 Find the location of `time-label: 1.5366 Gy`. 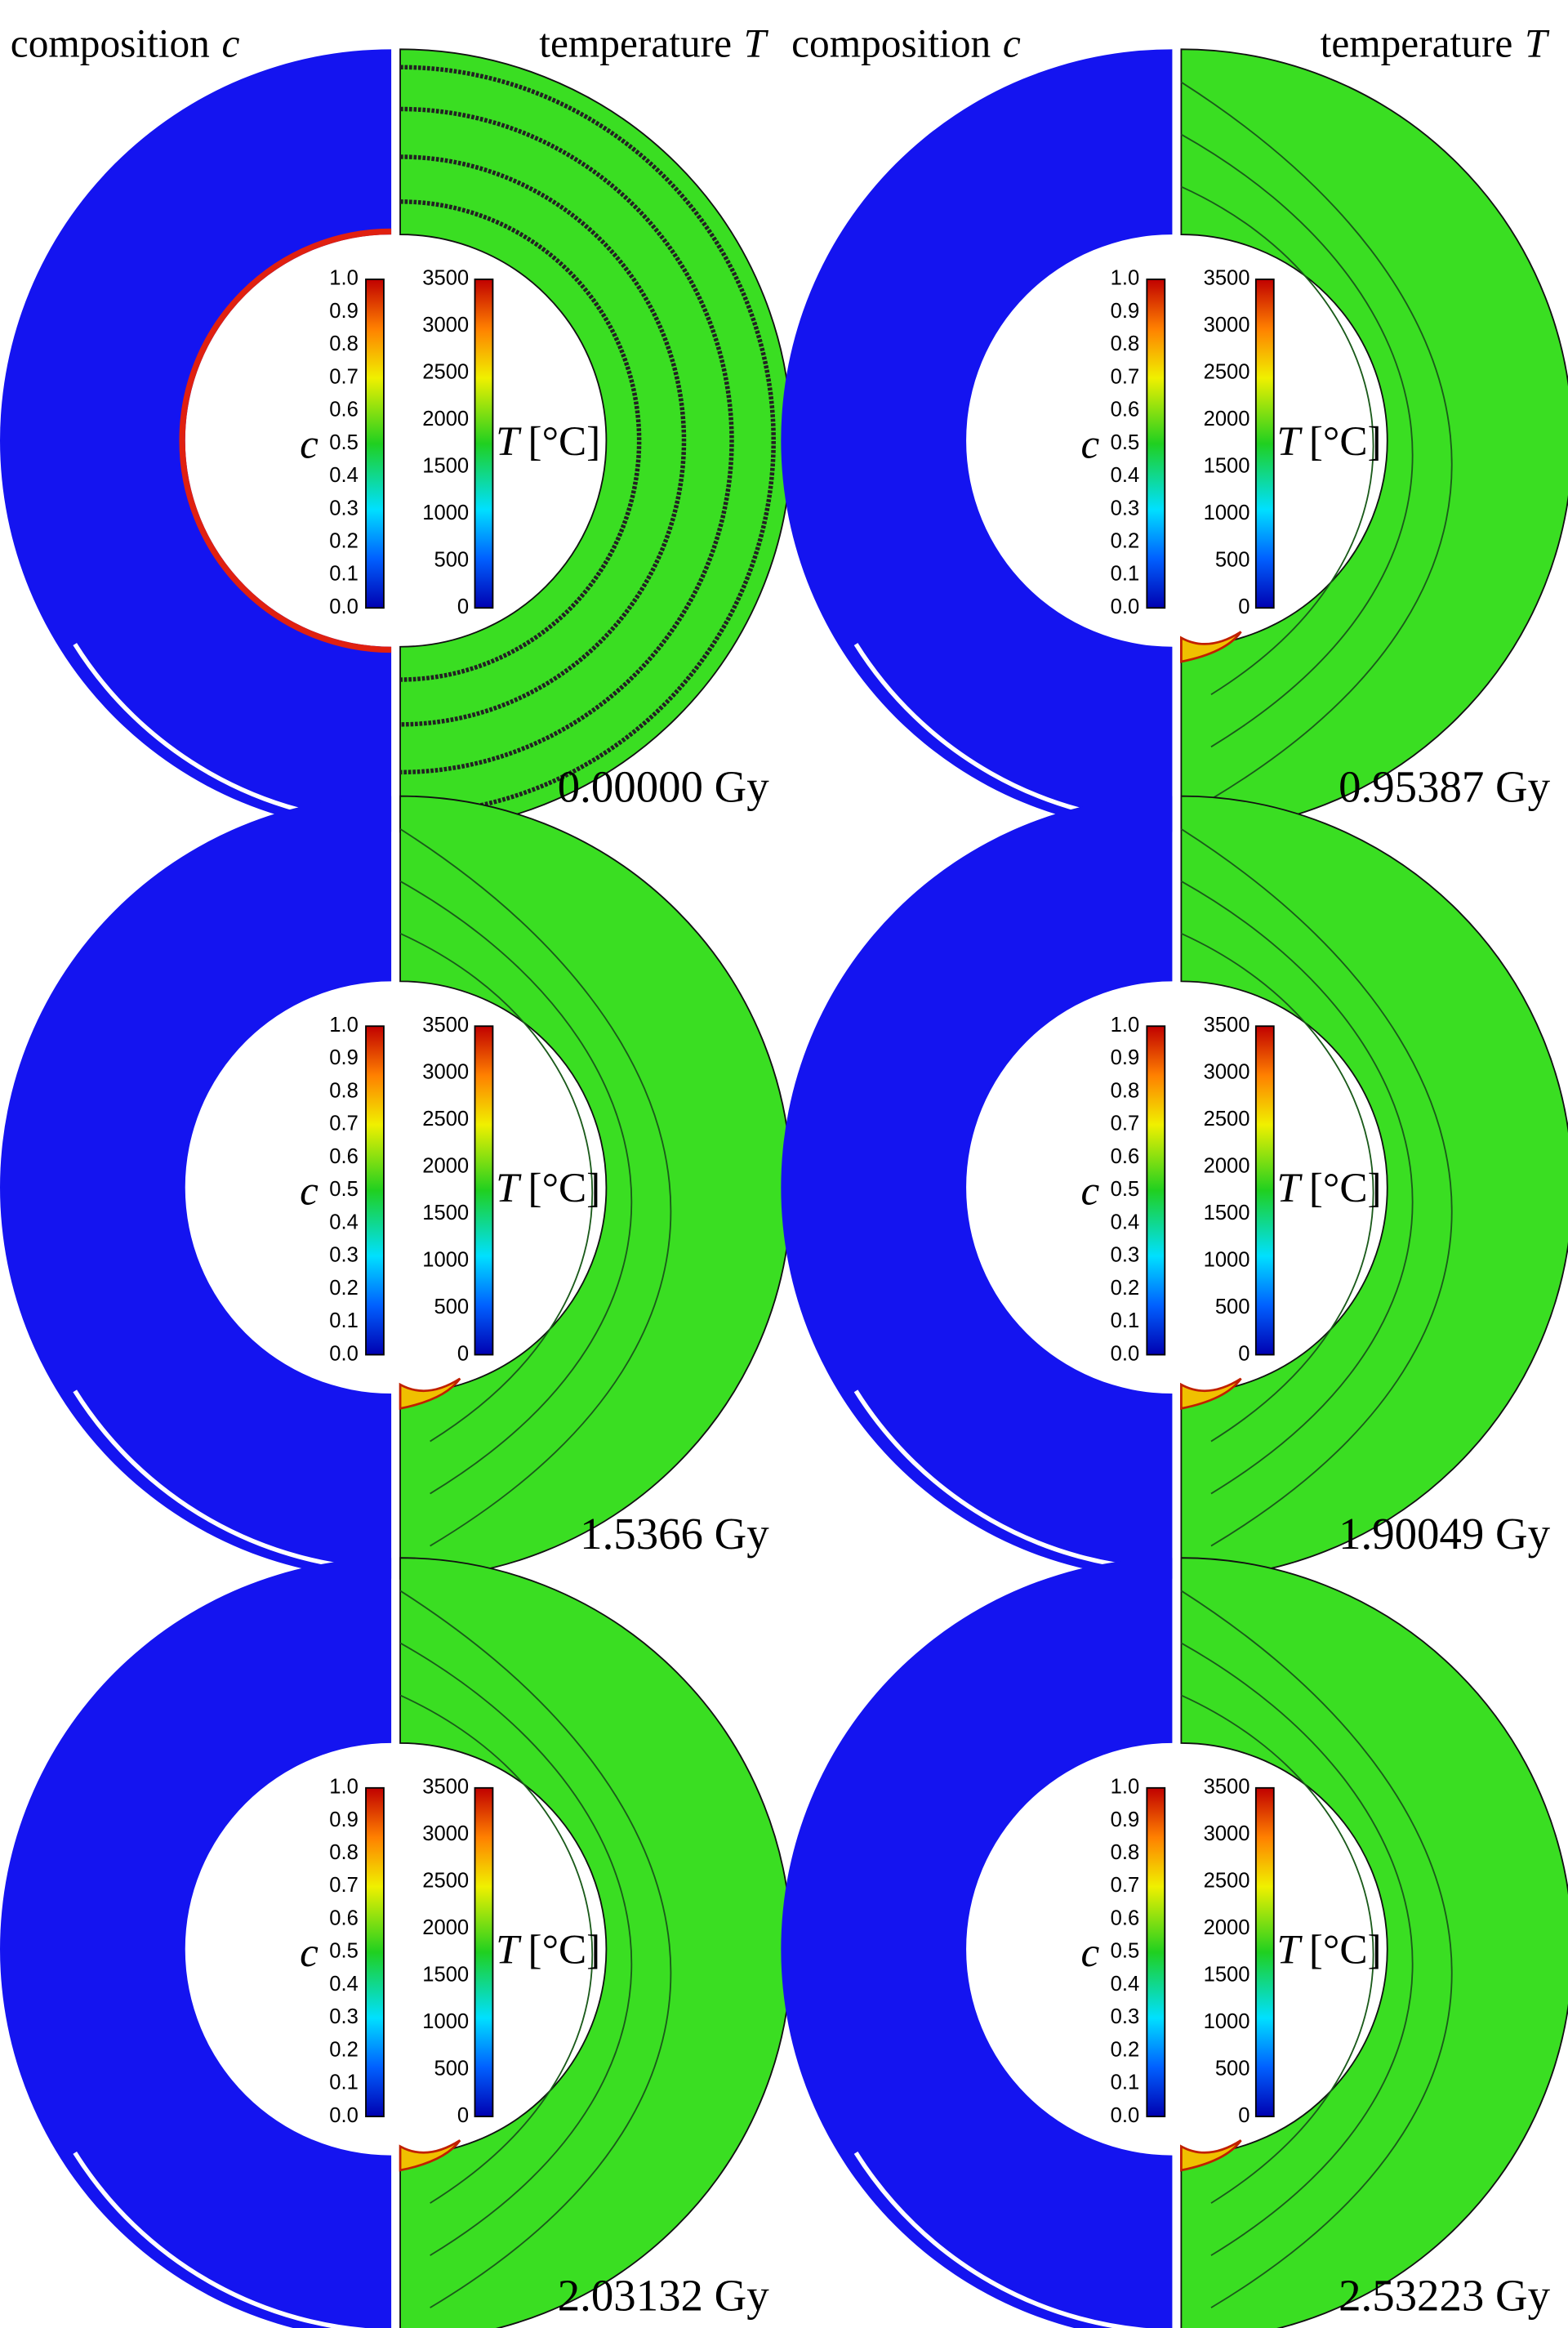

time-label: 1.5366 Gy is located at coordinates (674, 1534).